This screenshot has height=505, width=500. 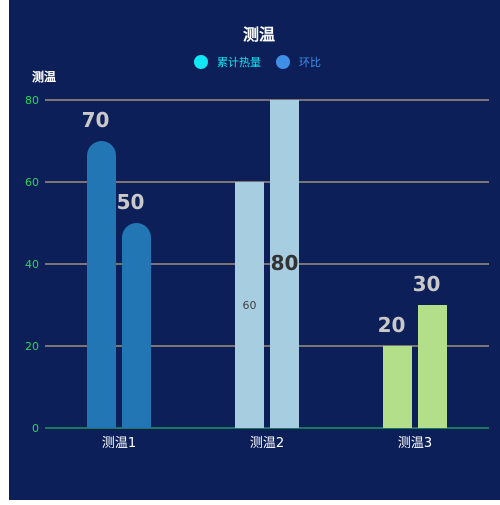 I want to click on data-label: 80, so click(x=285, y=263).